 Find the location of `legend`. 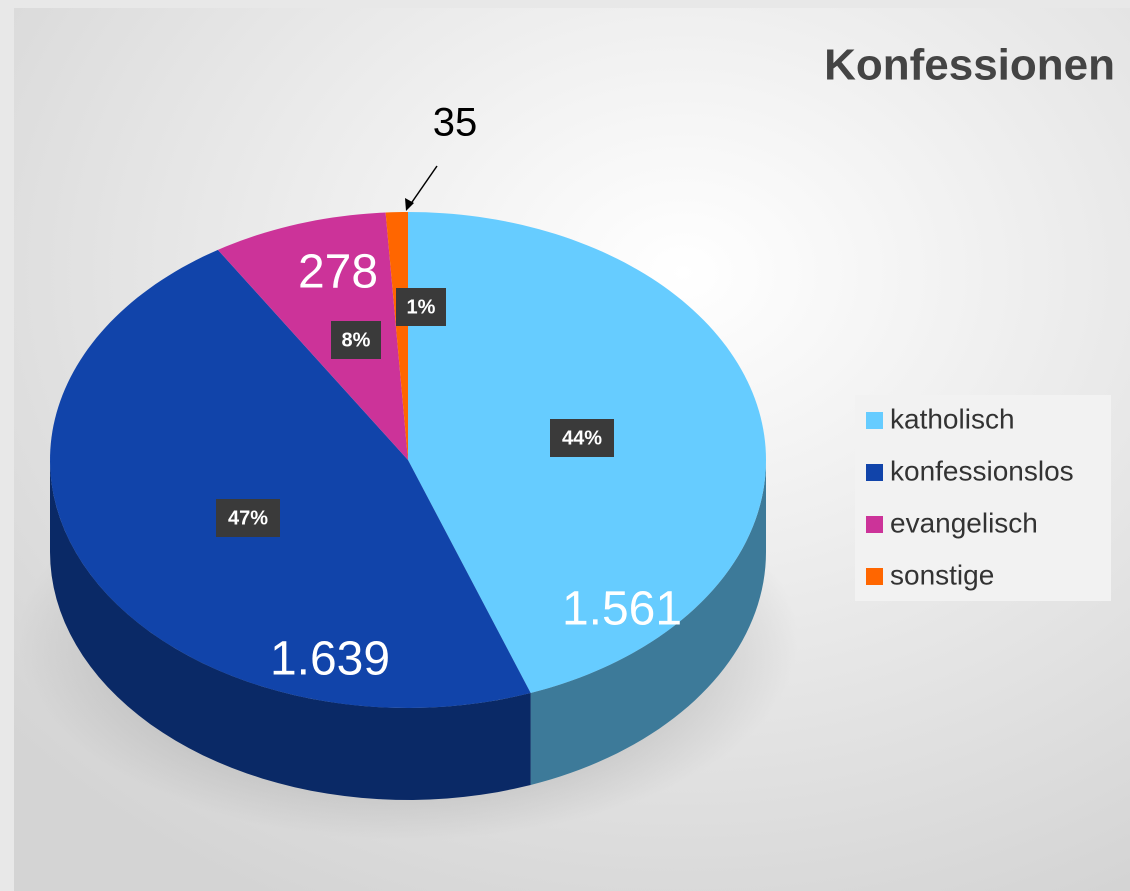

legend is located at coordinates (983, 498).